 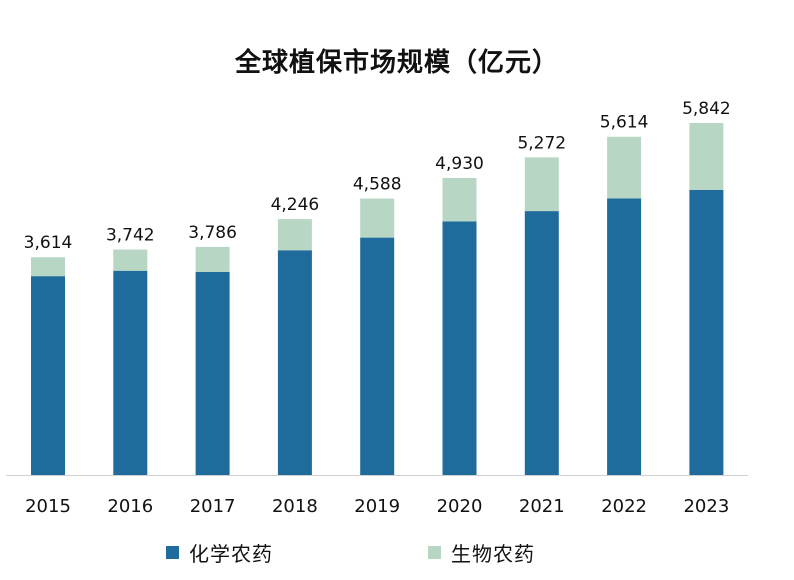 What do you see at coordinates (460, 506) in the screenshot?
I see `x-tick-label-2020: 2020` at bounding box center [460, 506].